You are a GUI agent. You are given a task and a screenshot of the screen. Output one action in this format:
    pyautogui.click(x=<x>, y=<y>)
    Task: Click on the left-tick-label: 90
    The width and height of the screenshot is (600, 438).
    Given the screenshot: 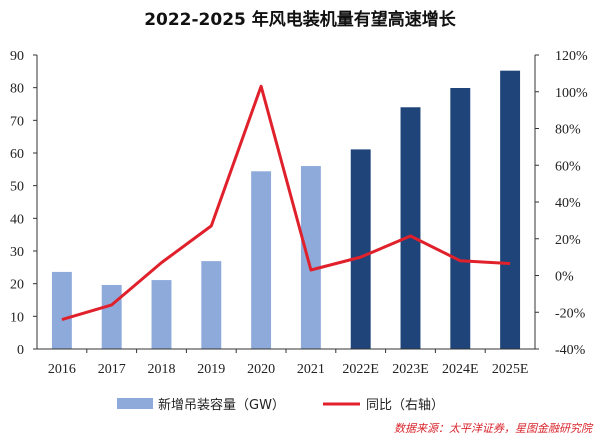 What is the action you would take?
    pyautogui.click(x=17, y=56)
    